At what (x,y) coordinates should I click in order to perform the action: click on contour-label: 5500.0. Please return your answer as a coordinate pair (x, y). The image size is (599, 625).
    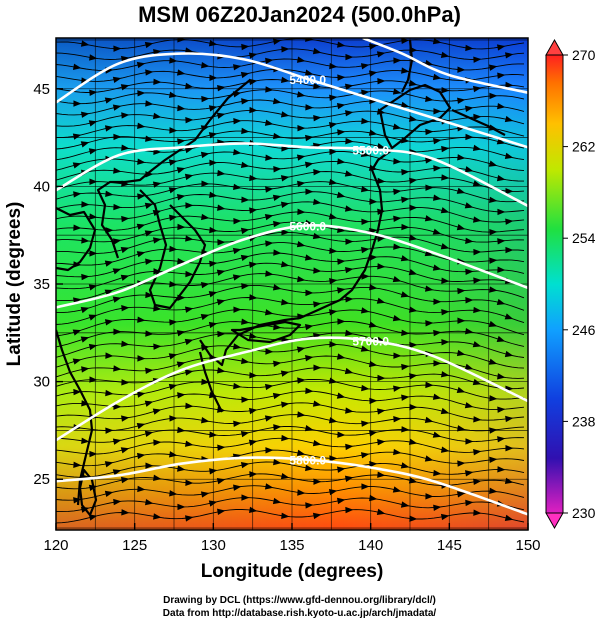
    Looking at the image, I should click on (370, 150).